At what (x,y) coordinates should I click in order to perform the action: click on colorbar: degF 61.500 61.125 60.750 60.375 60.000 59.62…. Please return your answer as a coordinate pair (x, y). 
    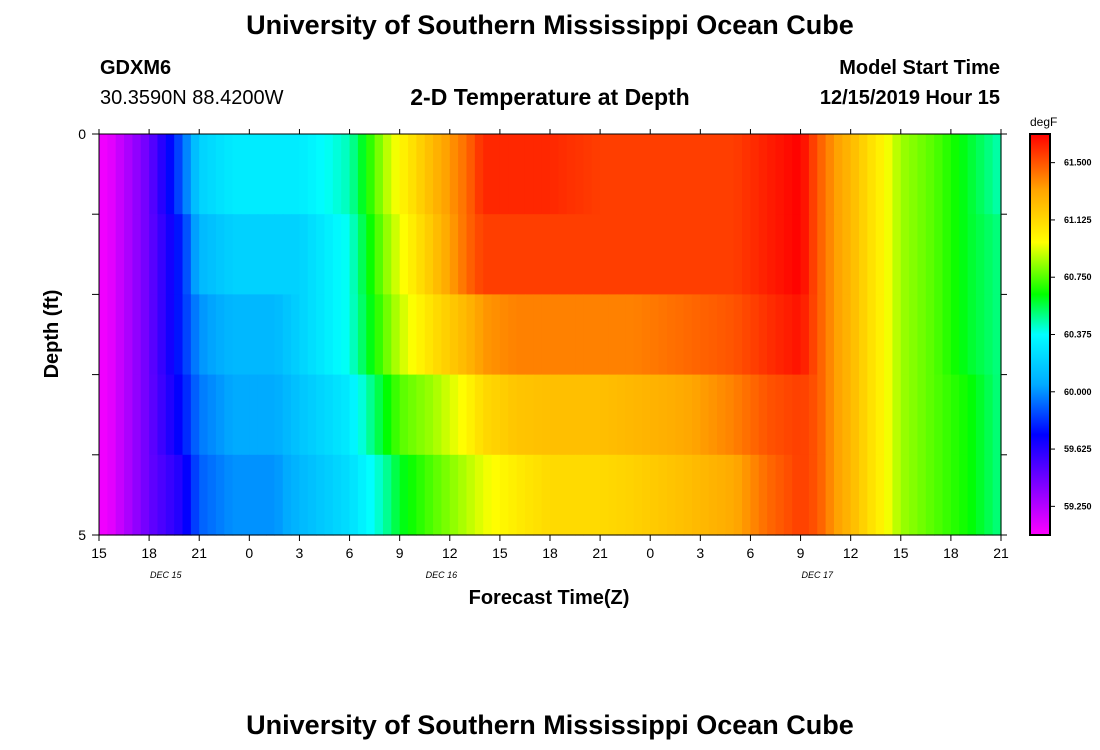
    Looking at the image, I should click on (1060, 325).